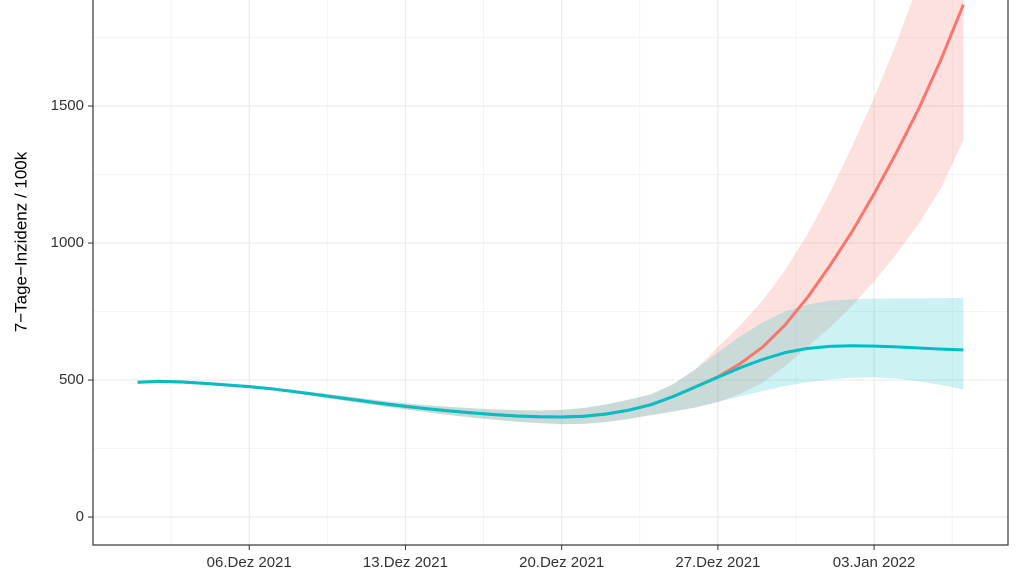 The image size is (1024, 576). Describe the element at coordinates (71, 379) in the screenshot. I see `y-tick-label: 500` at that location.